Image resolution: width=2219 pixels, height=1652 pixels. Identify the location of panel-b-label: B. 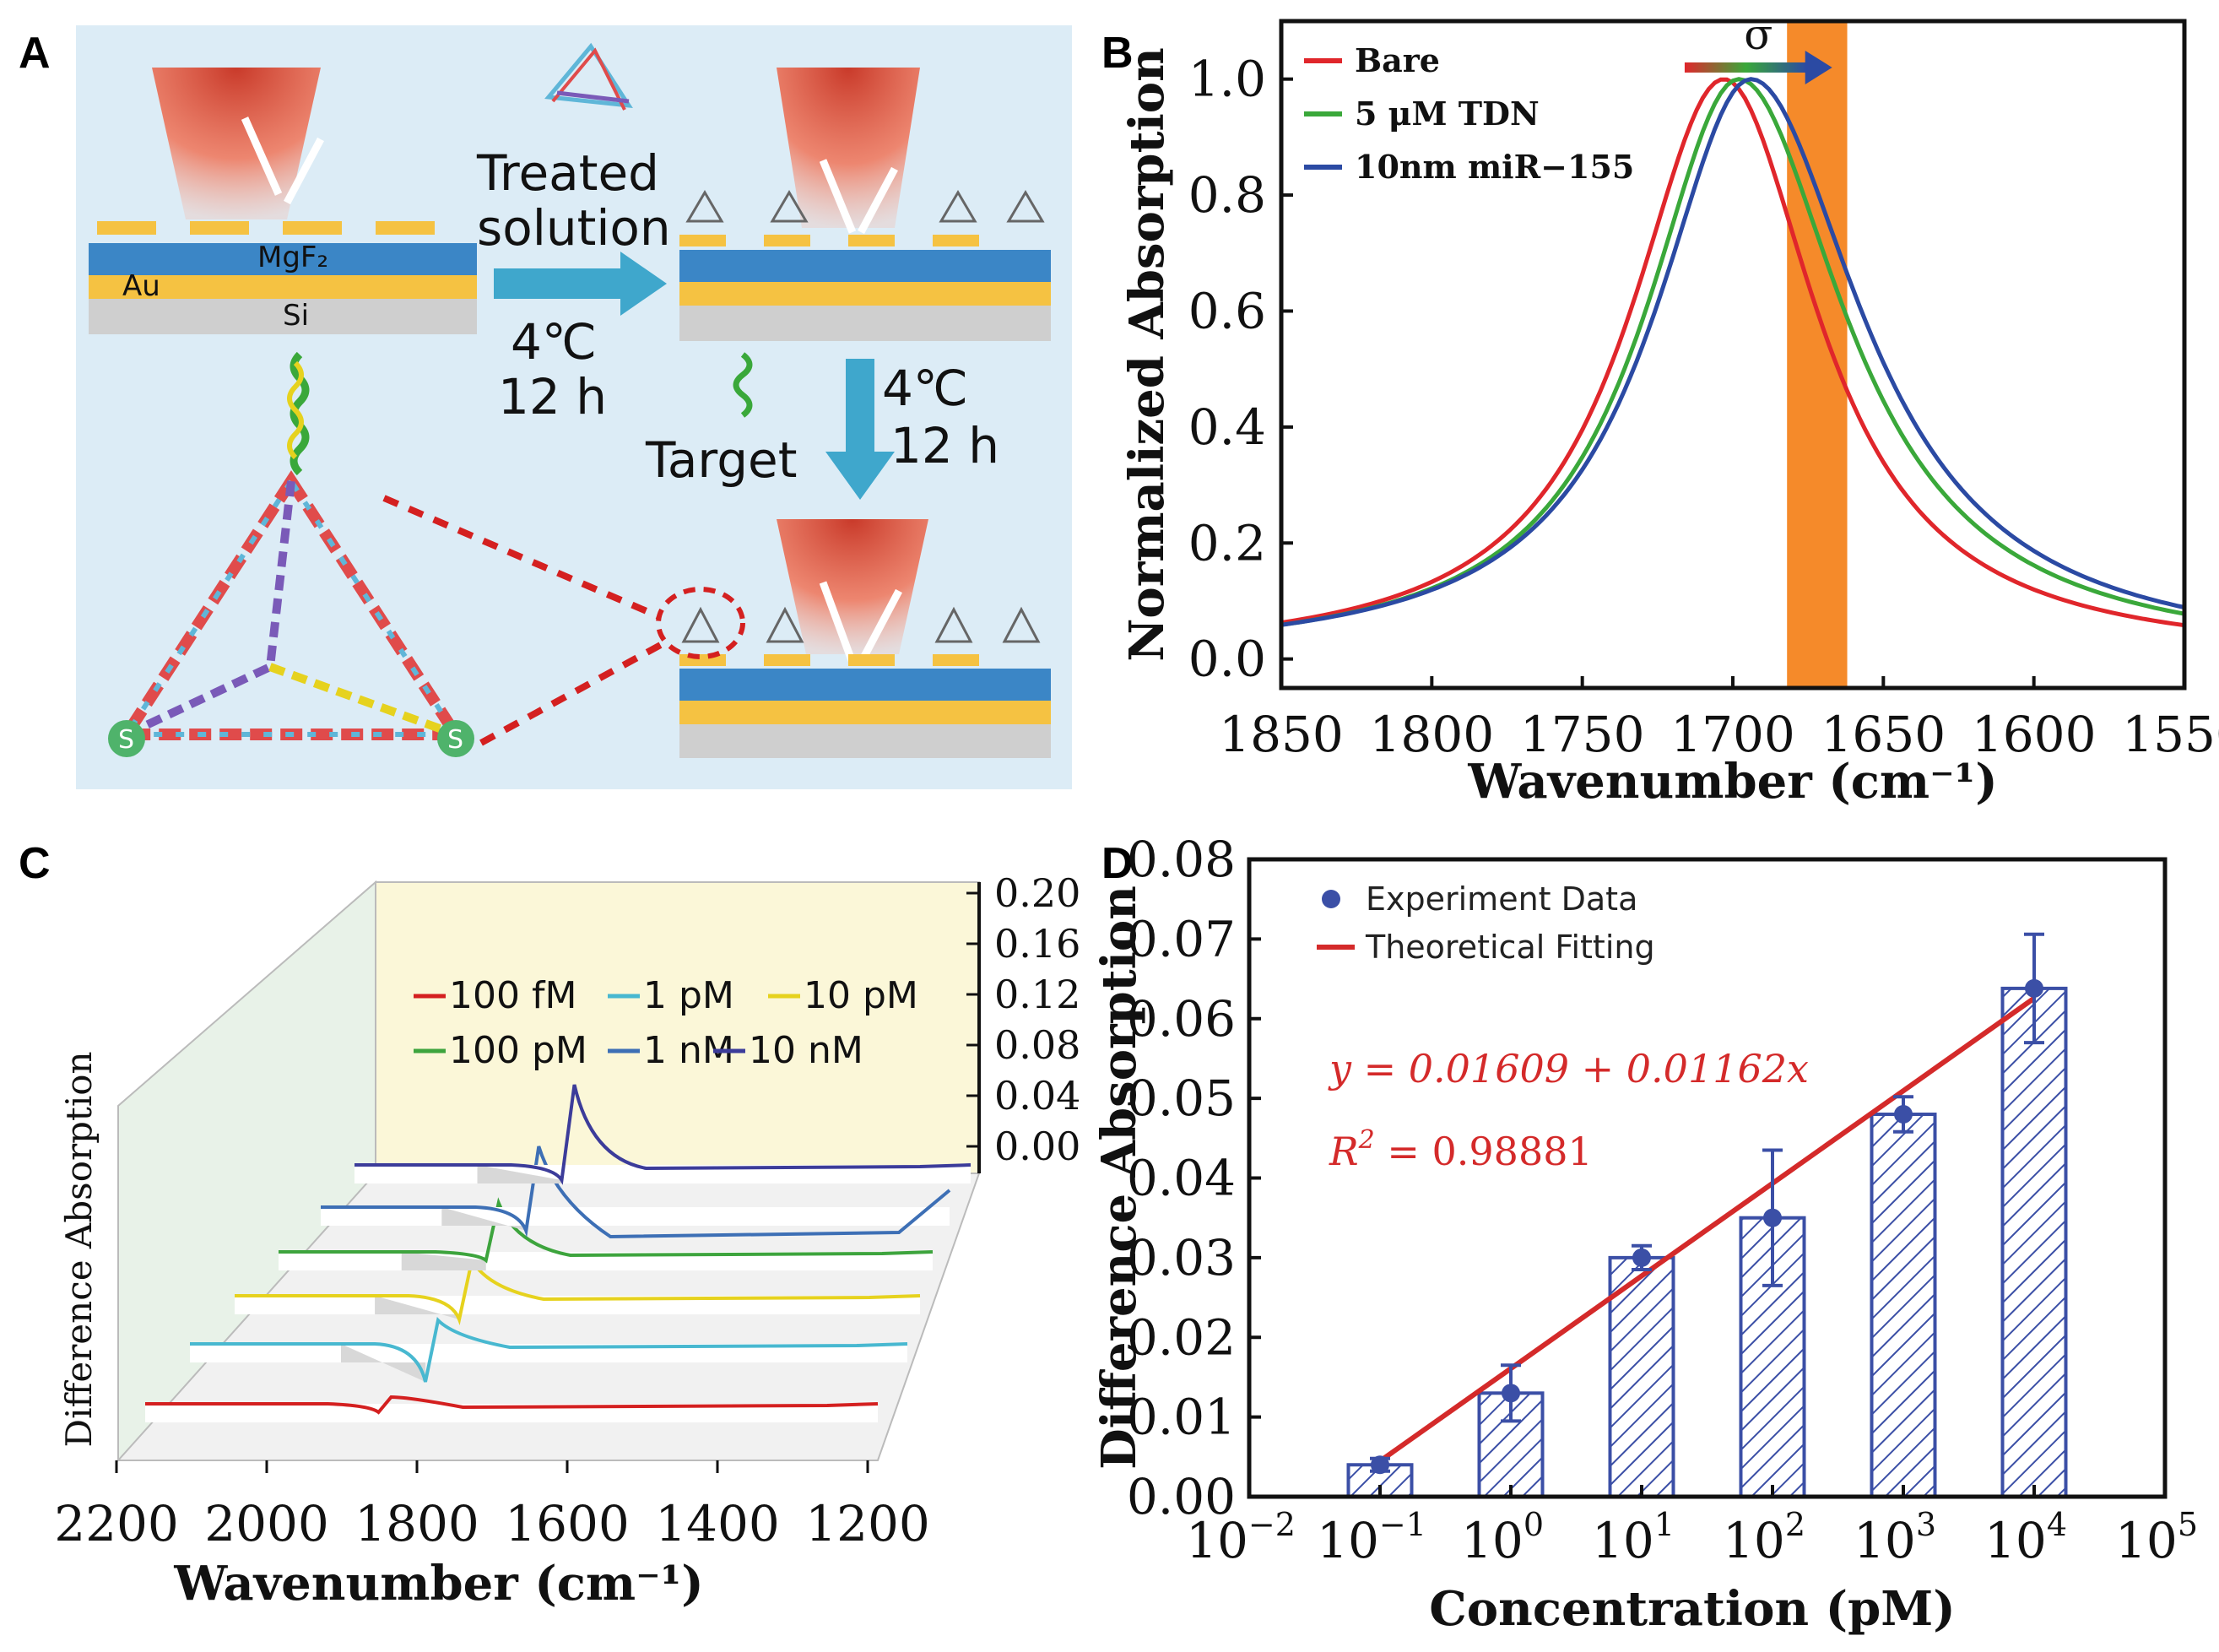
(1118, 54).